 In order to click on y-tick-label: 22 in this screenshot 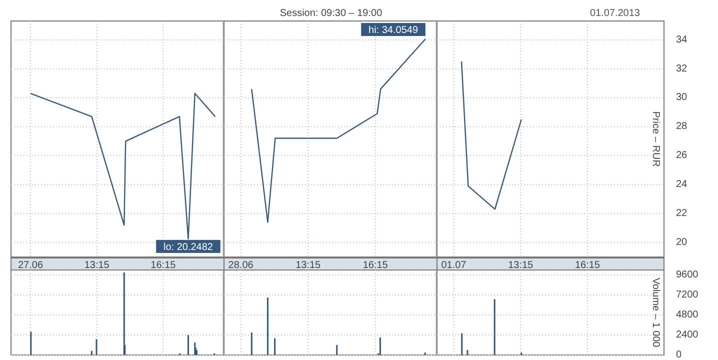, I will do `click(682, 214)`.